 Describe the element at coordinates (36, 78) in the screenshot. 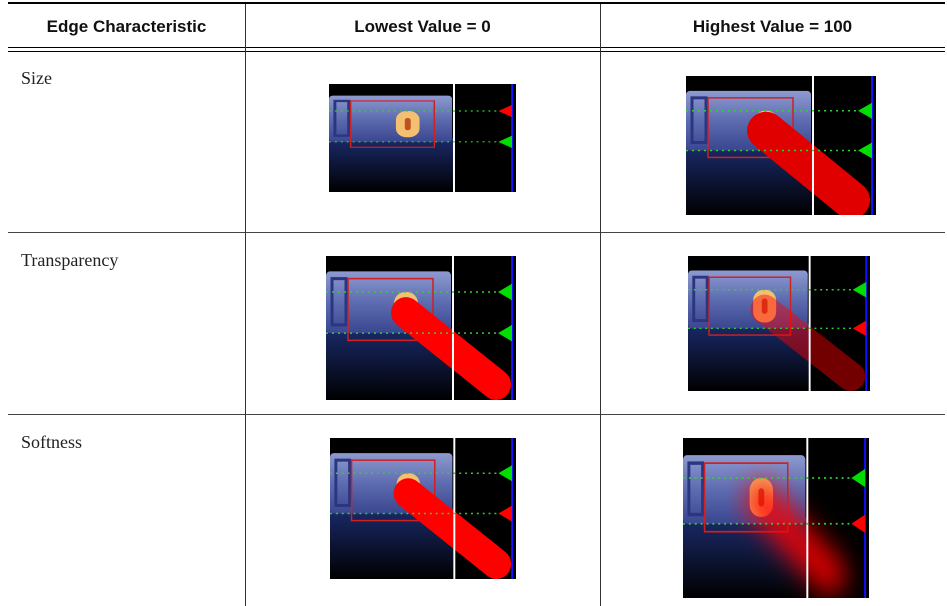

I see `row-label: Size` at that location.